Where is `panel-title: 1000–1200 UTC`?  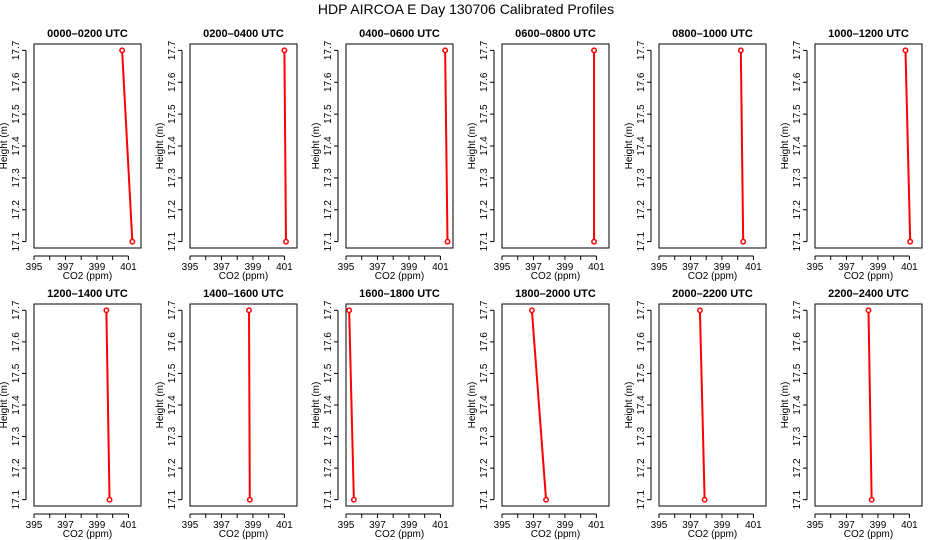
panel-title: 1000–1200 UTC is located at coordinates (868, 34).